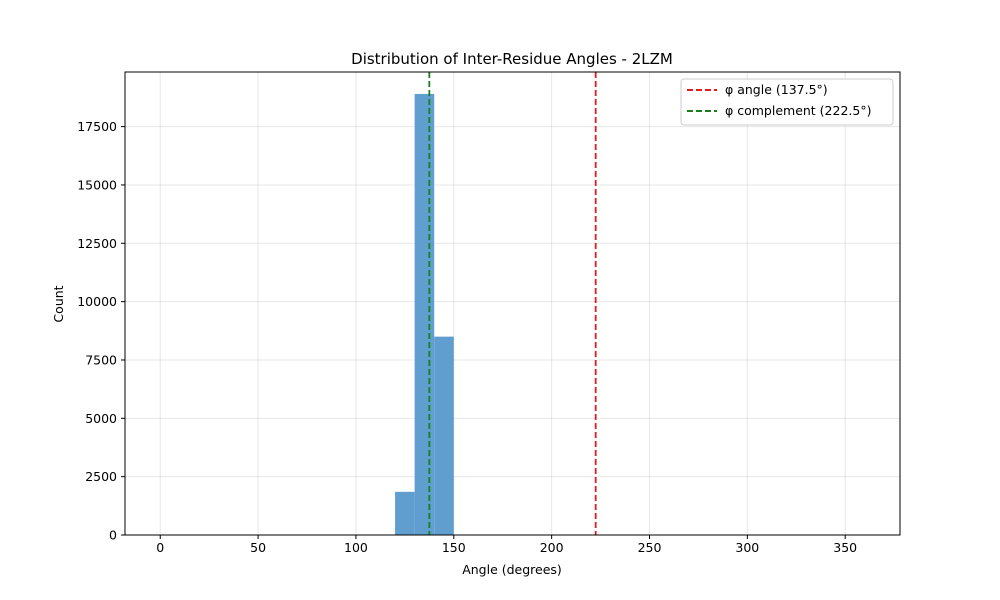  I want to click on y-axis-label: Count, so click(58, 303).